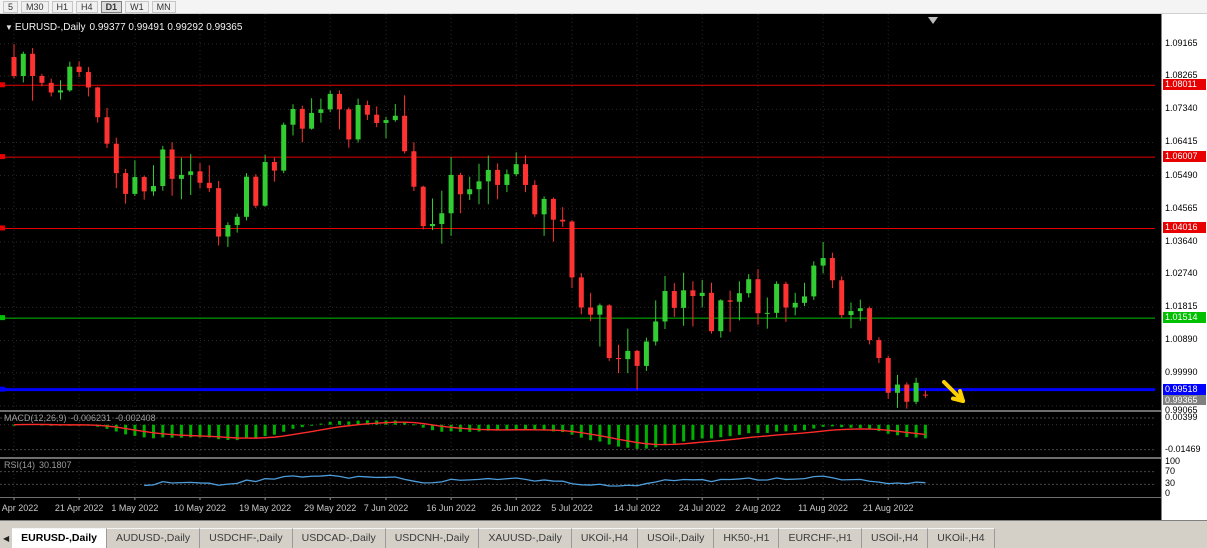 The height and width of the screenshot is (548, 1207). Describe the element at coordinates (60, 538) in the screenshot. I see `chart-tab-eurusd-daily: EURUSD-,Daily` at that location.